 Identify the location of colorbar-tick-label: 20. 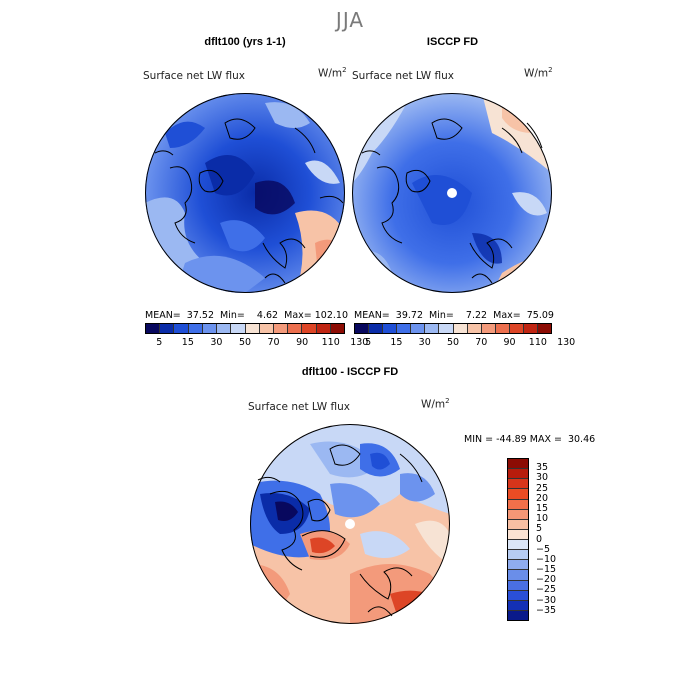
(542, 498).